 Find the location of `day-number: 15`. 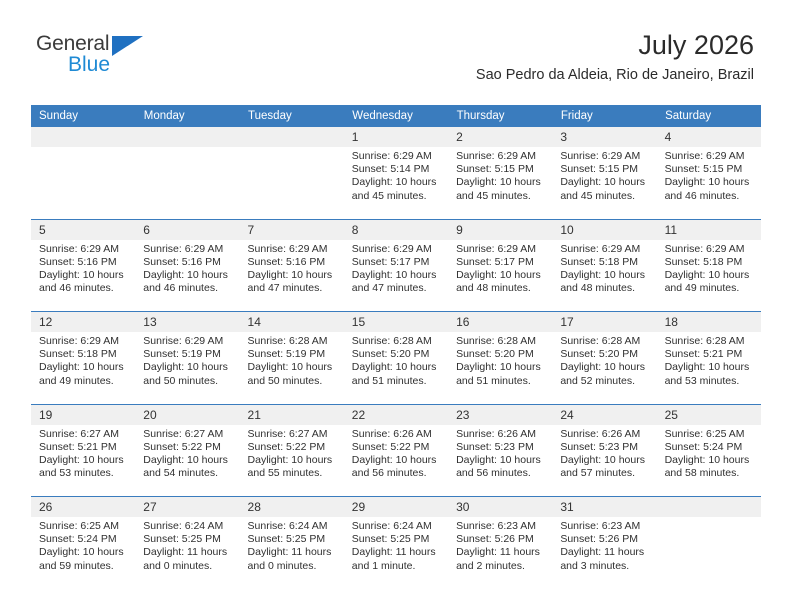

day-number: 15 is located at coordinates (396, 321).